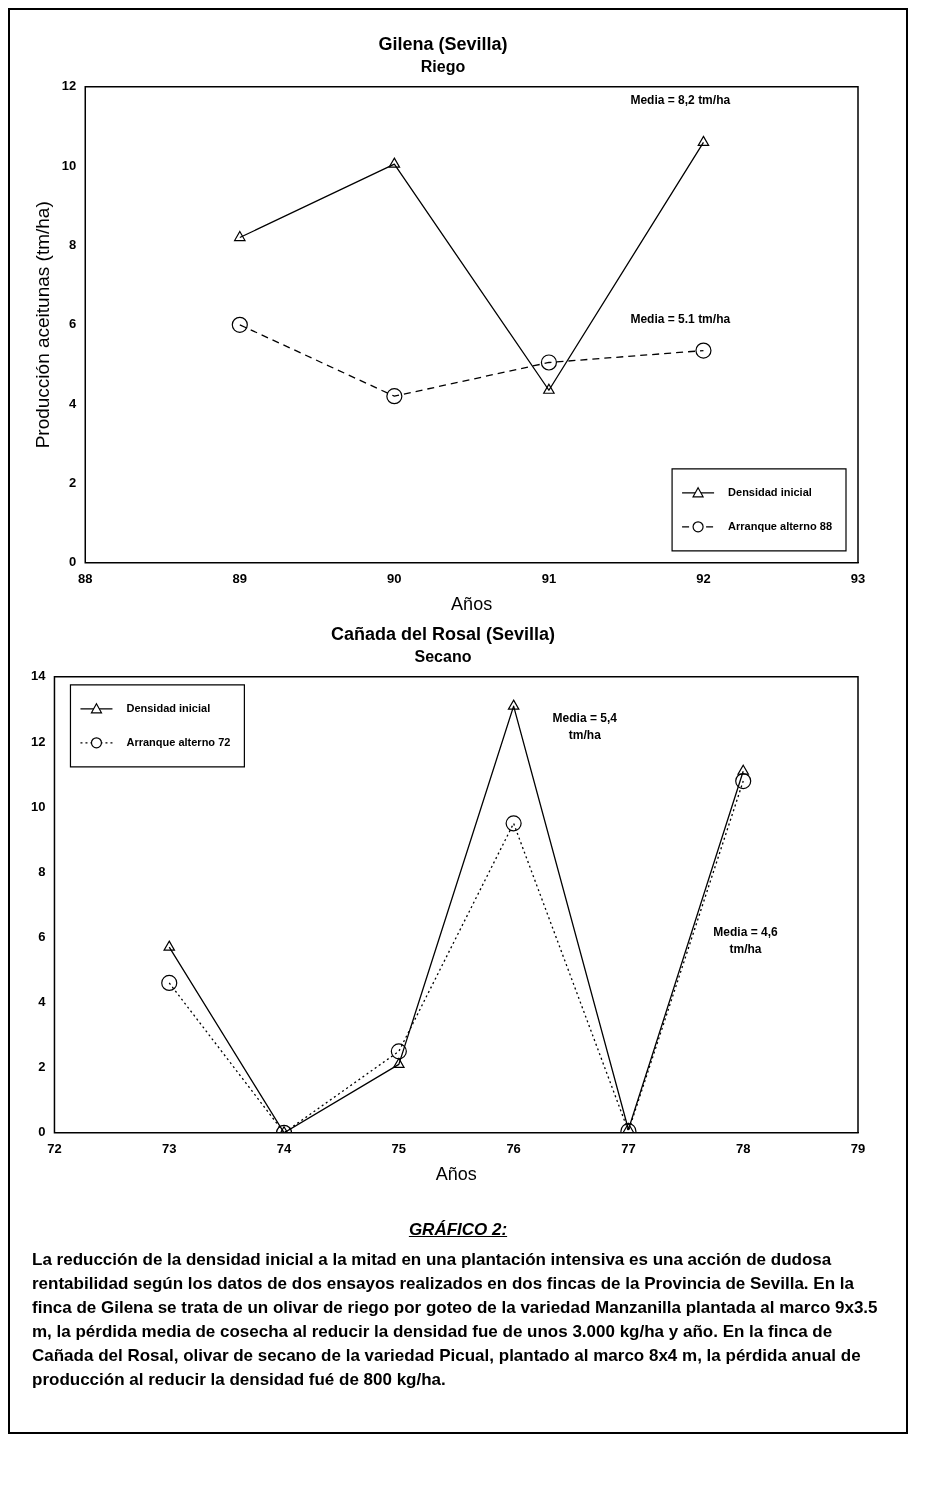 The height and width of the screenshot is (1492, 927). I want to click on x-tick-label: 77, so click(628, 1149).